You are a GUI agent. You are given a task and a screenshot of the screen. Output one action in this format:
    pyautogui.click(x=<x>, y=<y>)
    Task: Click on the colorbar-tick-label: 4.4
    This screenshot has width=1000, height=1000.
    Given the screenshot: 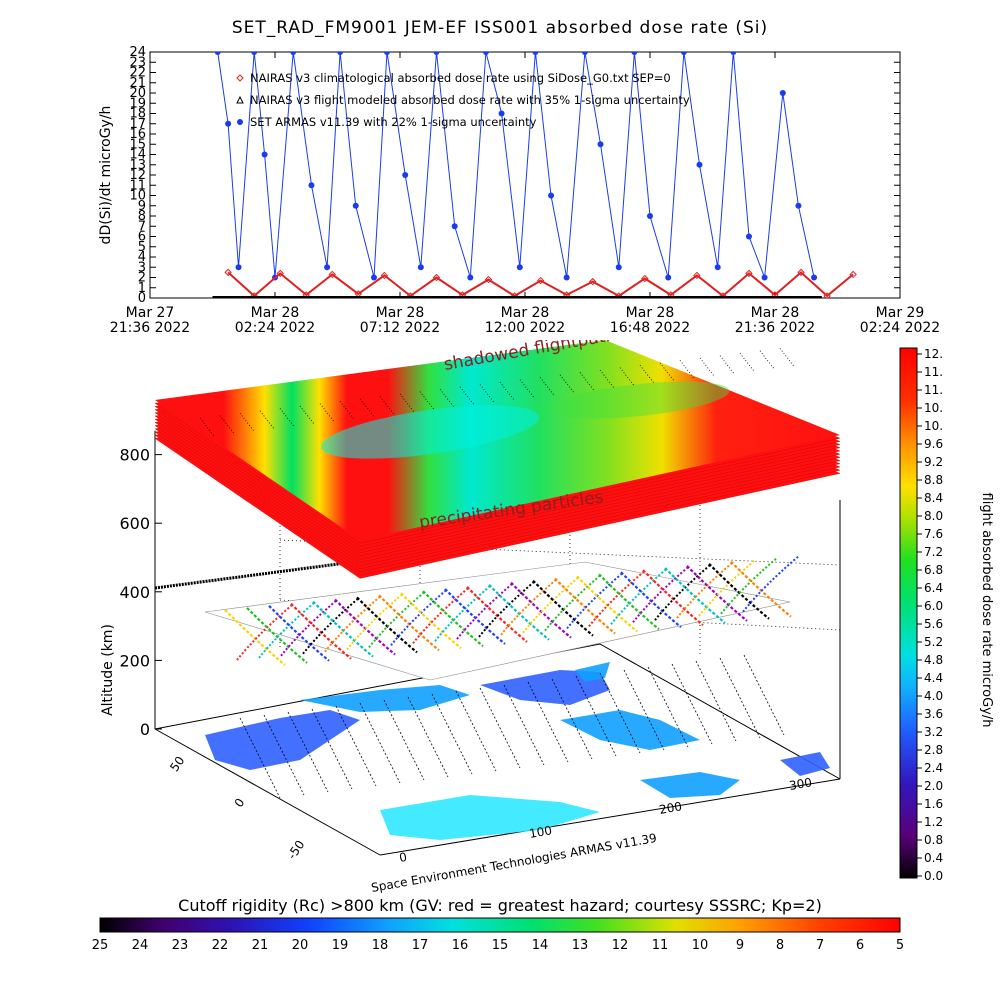 What is the action you would take?
    pyautogui.click(x=933, y=678)
    